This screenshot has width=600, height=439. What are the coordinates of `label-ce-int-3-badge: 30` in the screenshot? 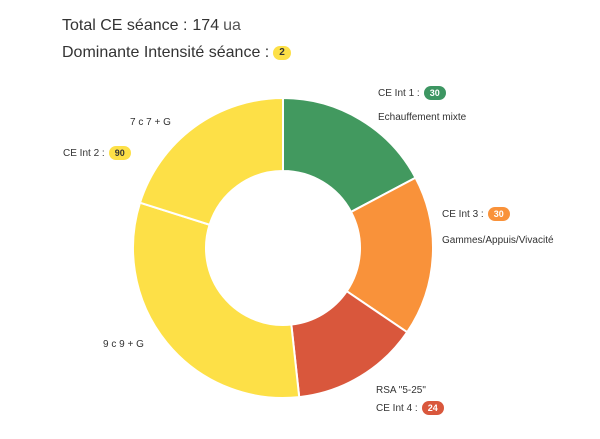 It's located at (498, 214).